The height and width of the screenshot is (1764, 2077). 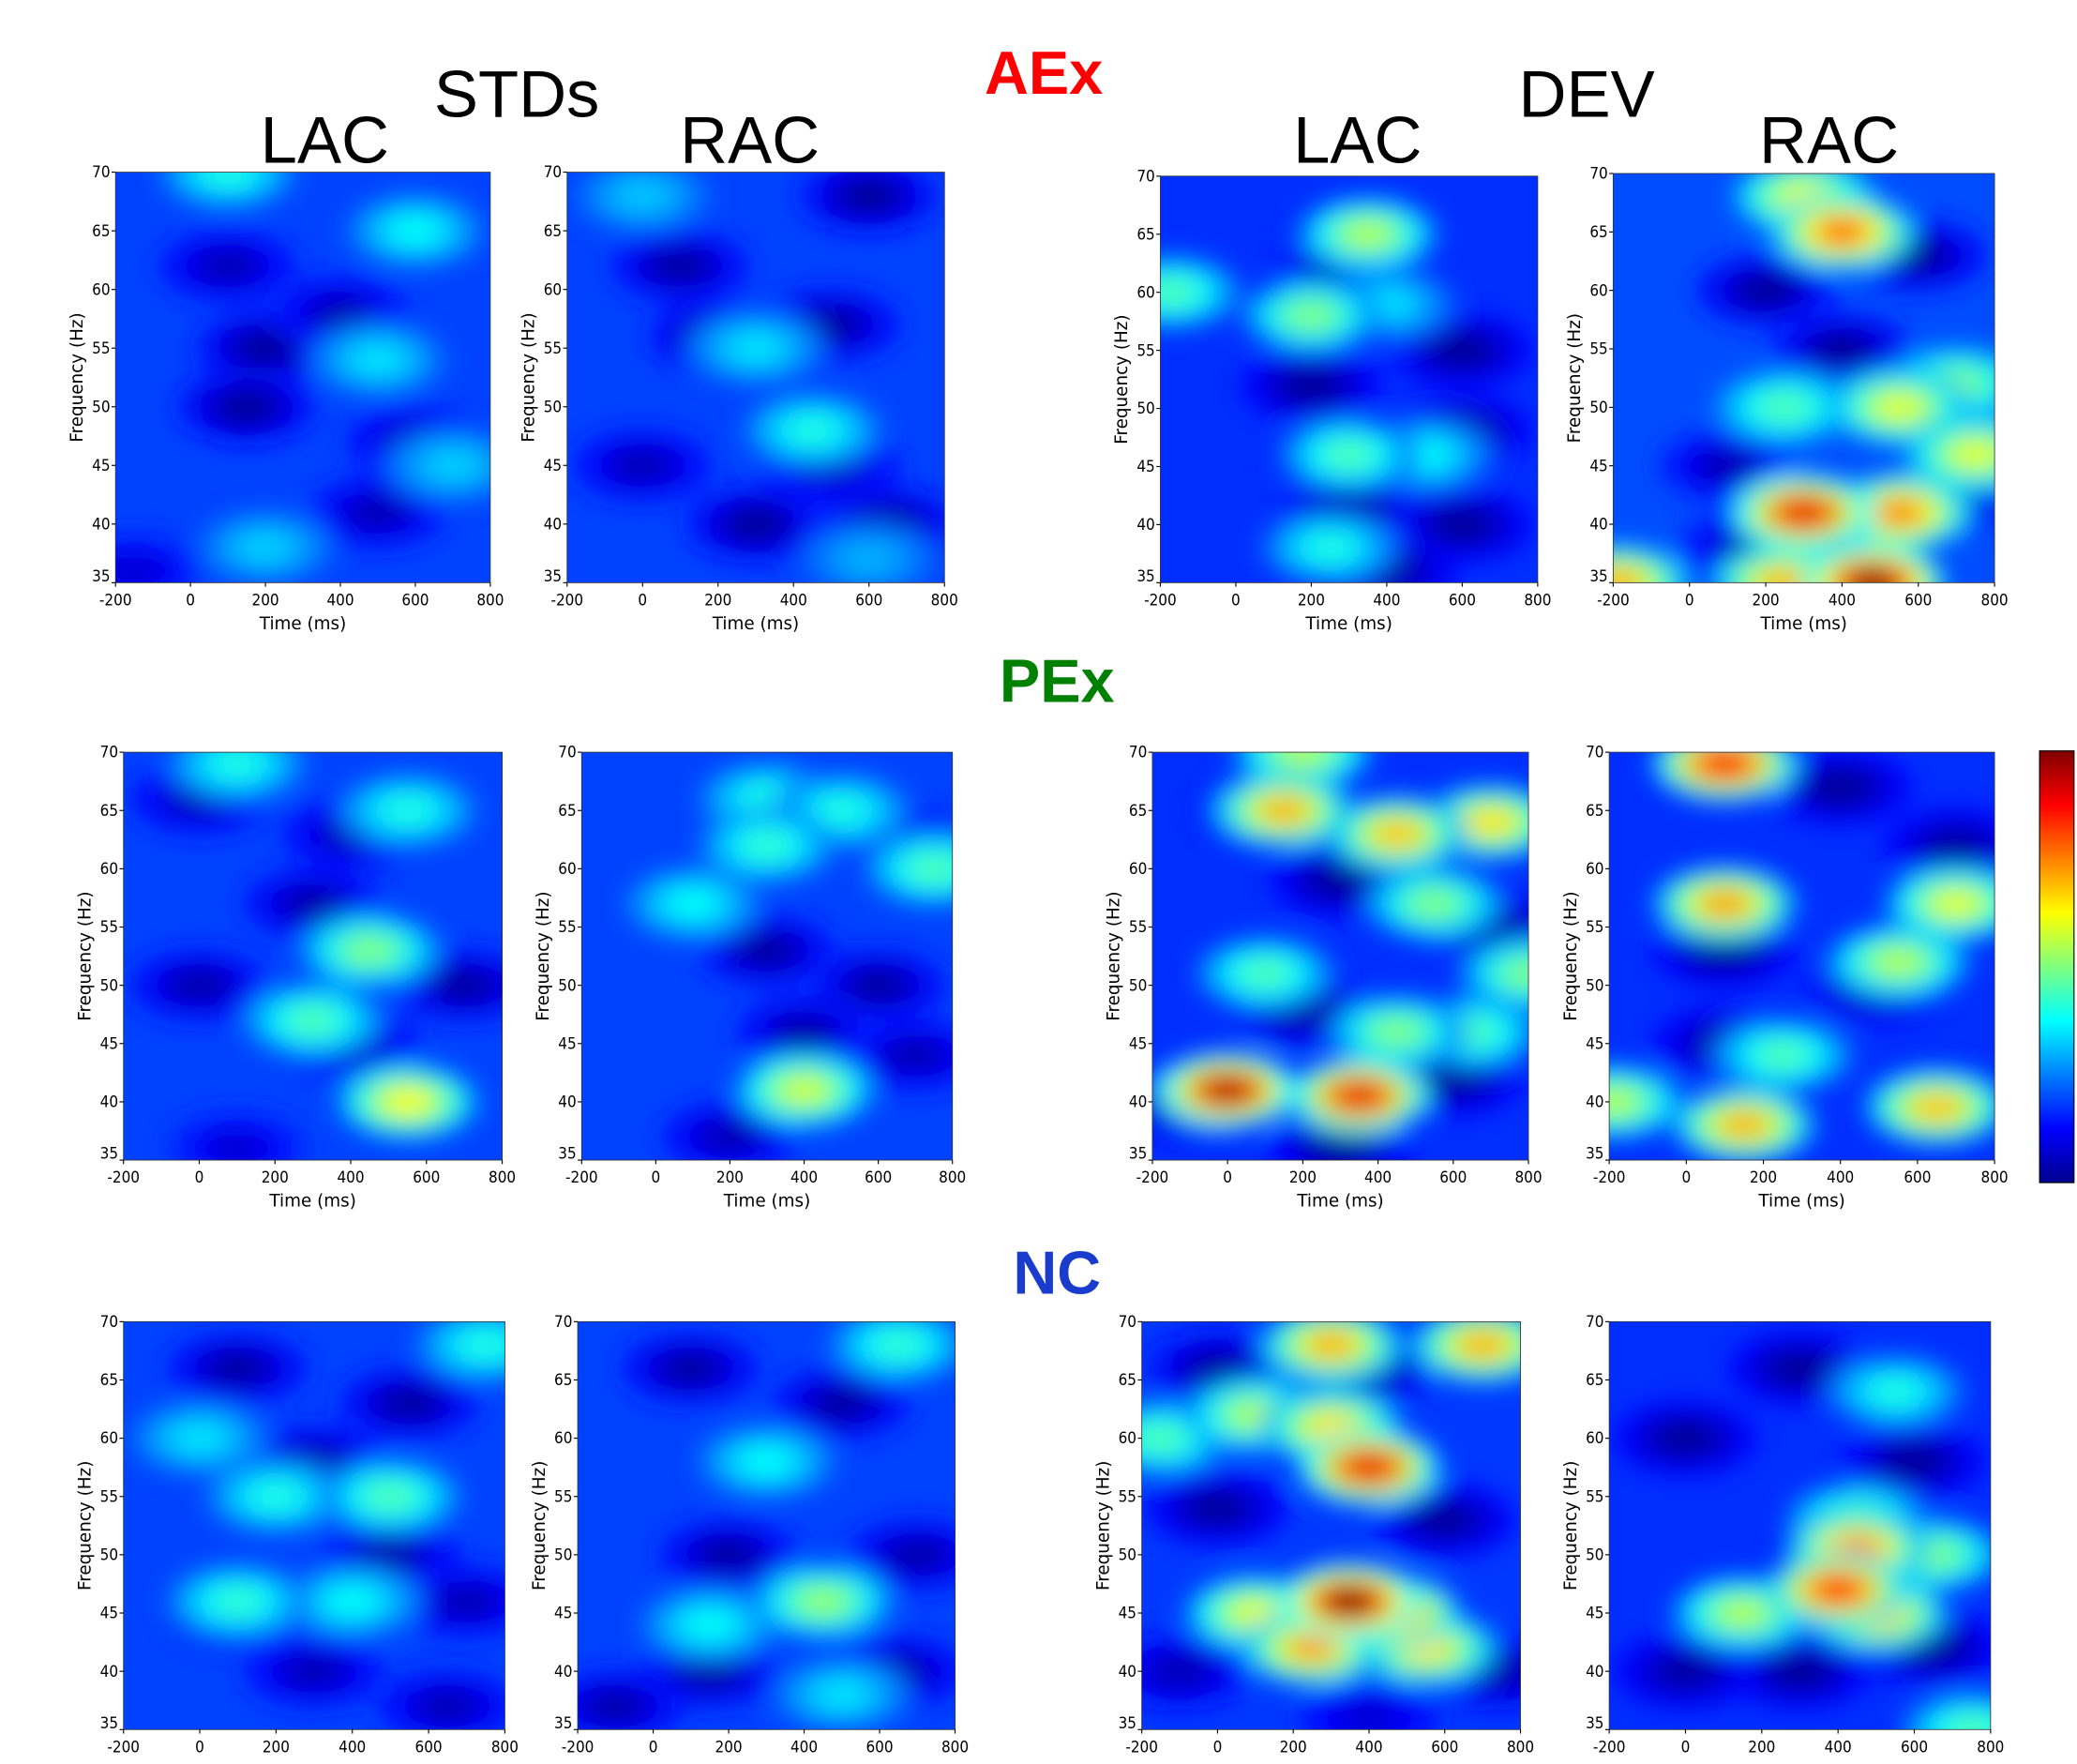 What do you see at coordinates (1218, 1746) in the screenshot?
I see `x-tick-label: 0` at bounding box center [1218, 1746].